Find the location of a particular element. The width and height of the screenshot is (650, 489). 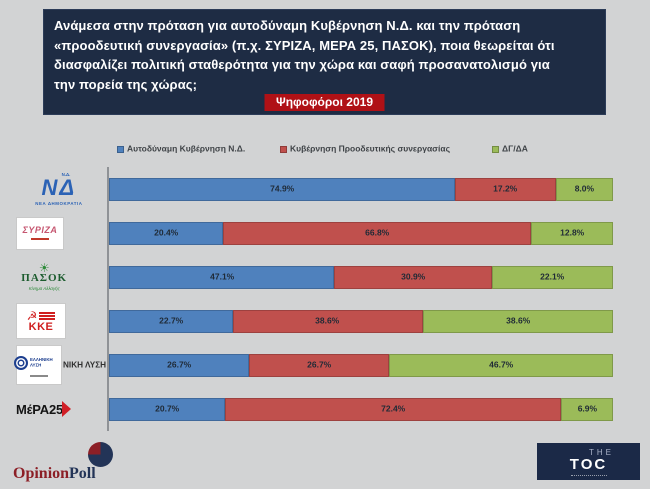

legend-item: Αυτοδύναμη Κυβέρνηση Ν.Δ. is located at coordinates (191, 149).